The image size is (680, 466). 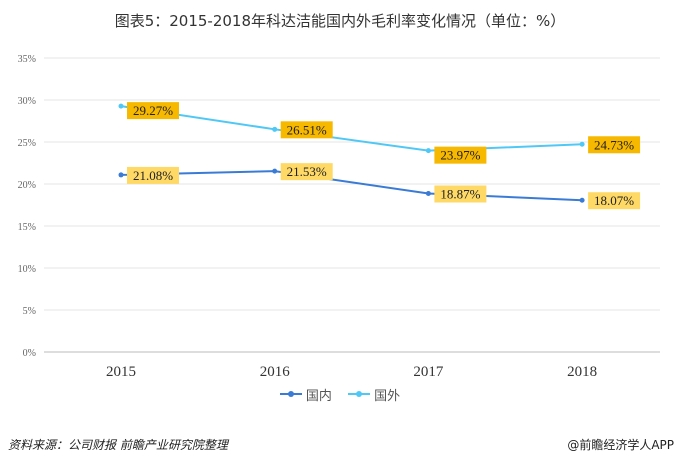 I want to click on legend-item-foreign: 国外, so click(x=374, y=394).